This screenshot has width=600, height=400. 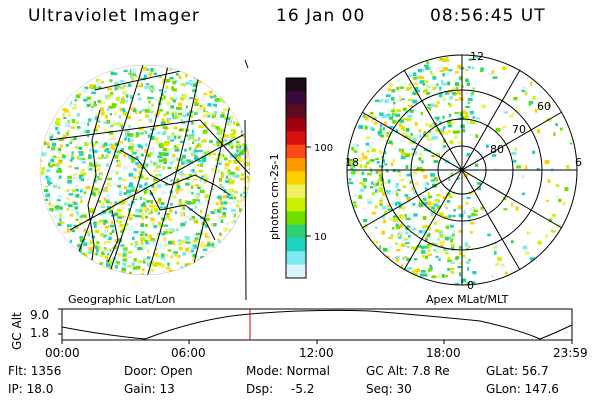 I want to click on altitude-ylabel: GC Alt, so click(x=17, y=331).